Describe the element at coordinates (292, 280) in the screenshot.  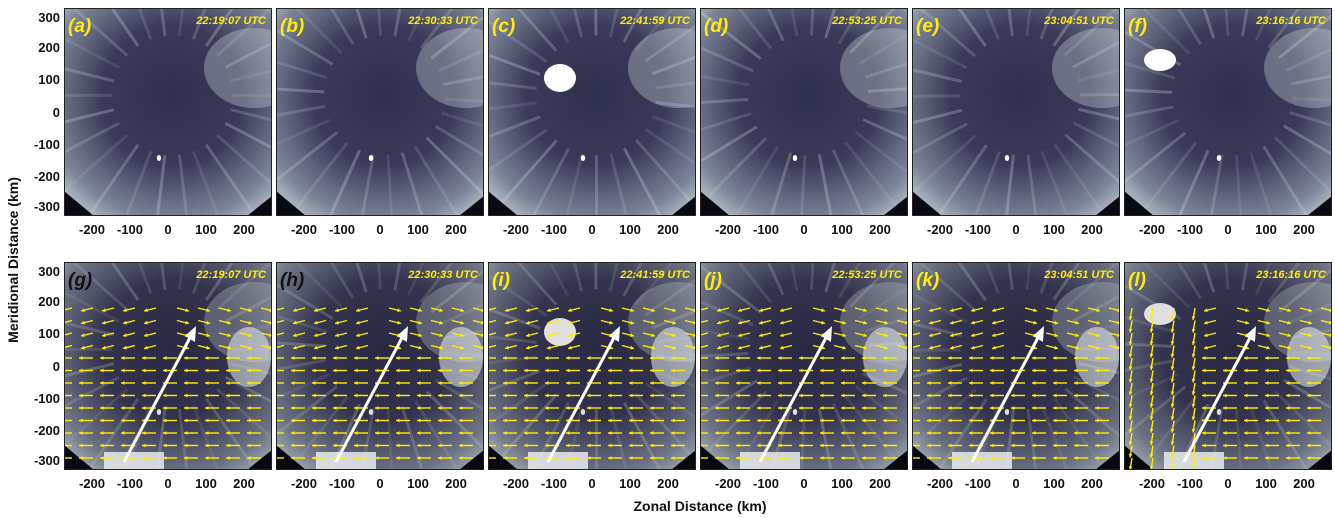
I see `panel-letter: (h)` at that location.